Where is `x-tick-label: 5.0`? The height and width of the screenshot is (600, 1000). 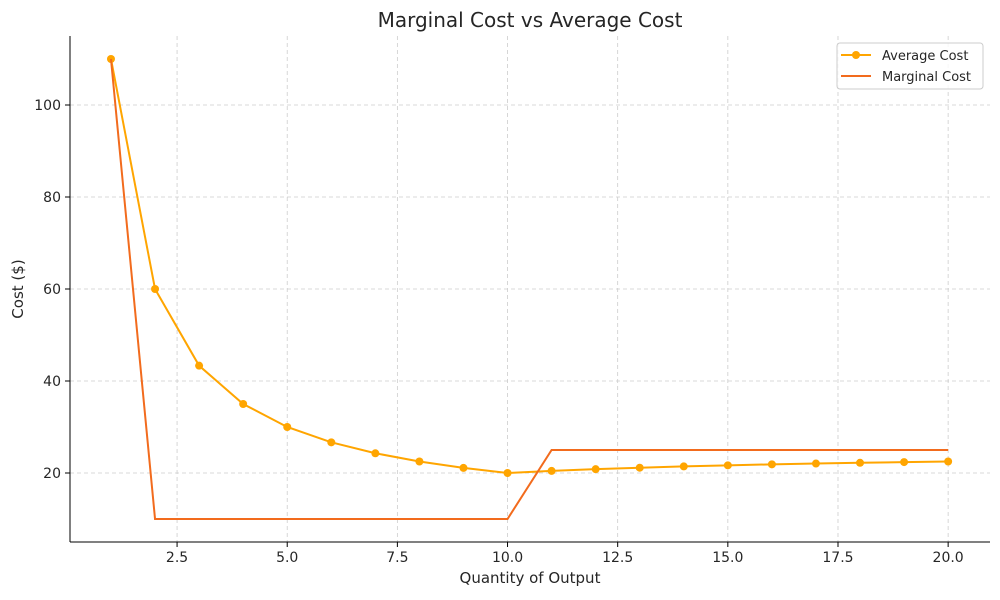 x-tick-label: 5.0 is located at coordinates (287, 558).